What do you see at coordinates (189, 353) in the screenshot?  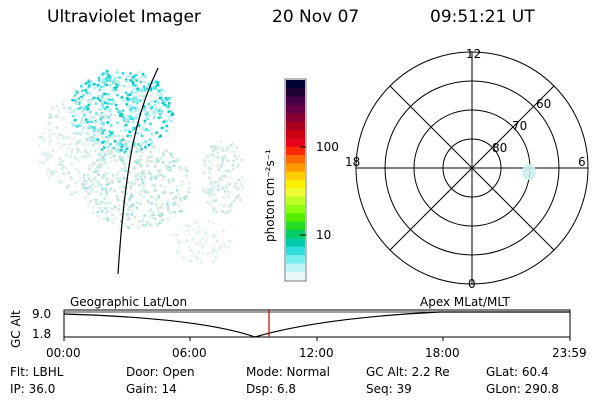 I see `timeline-xtick-1: 06:00` at bounding box center [189, 353].